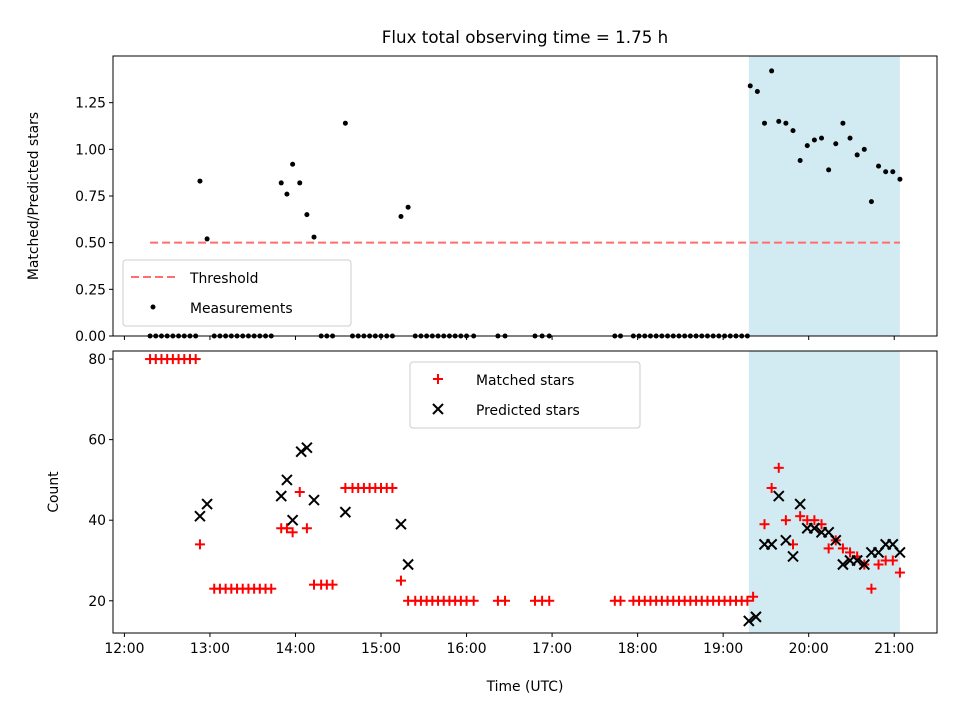 This screenshot has width=960, height=720. Describe the element at coordinates (809, 649) in the screenshot. I see `x-tick-label: 20:00` at that location.